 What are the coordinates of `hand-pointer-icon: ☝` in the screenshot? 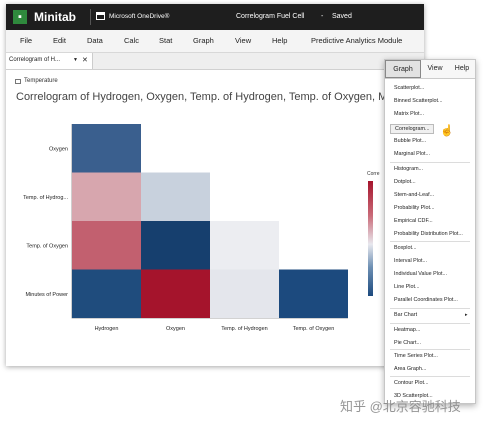 It's located at (447, 131).